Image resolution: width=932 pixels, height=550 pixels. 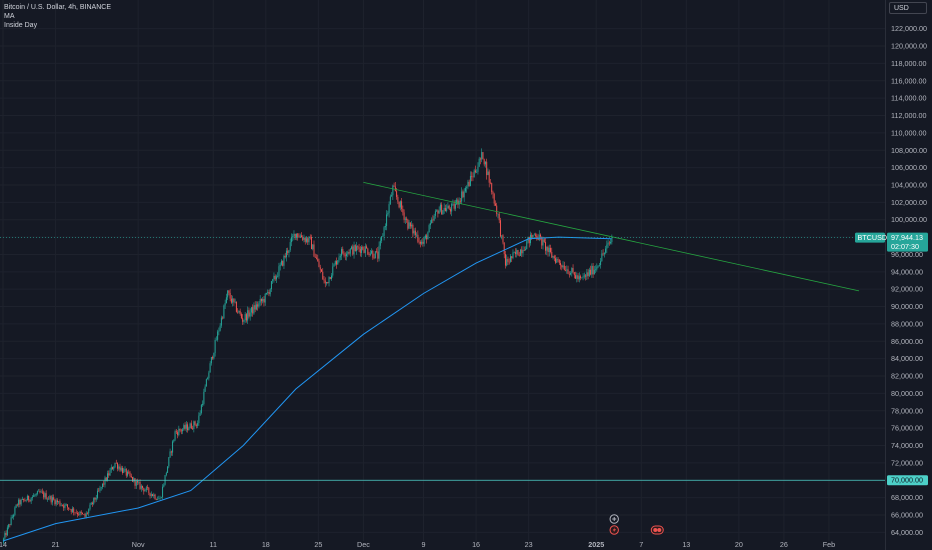 What do you see at coordinates (686, 544) in the screenshot?
I see `time-tick-label: 13` at bounding box center [686, 544].